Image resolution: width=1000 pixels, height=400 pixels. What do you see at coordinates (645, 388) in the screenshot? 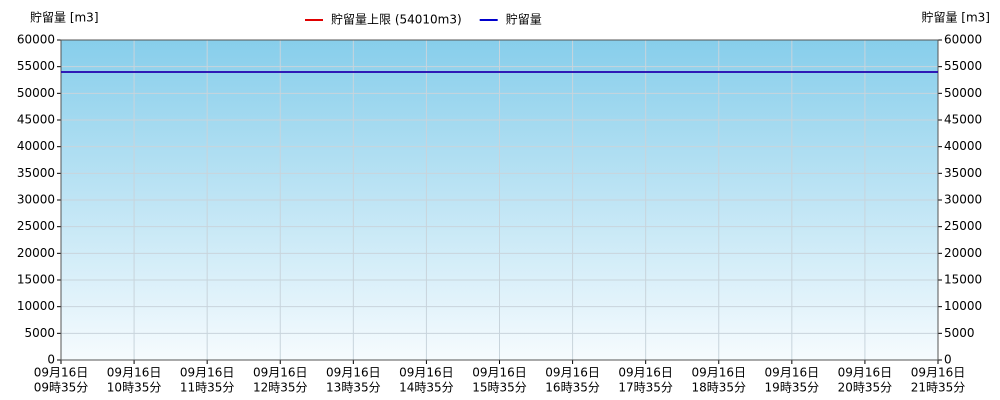
I see `x-tick-label: 17時35分` at bounding box center [645, 388].